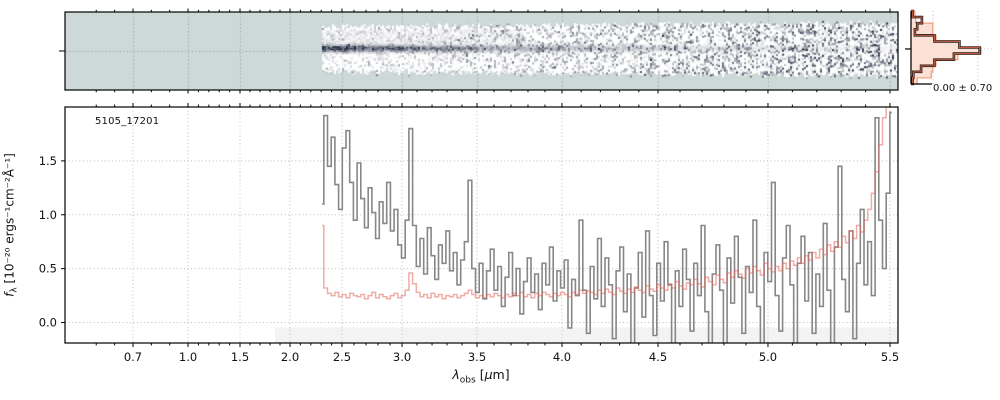 The image size is (1000, 400). I want to click on residual-histogram-panel, so click(948, 47).